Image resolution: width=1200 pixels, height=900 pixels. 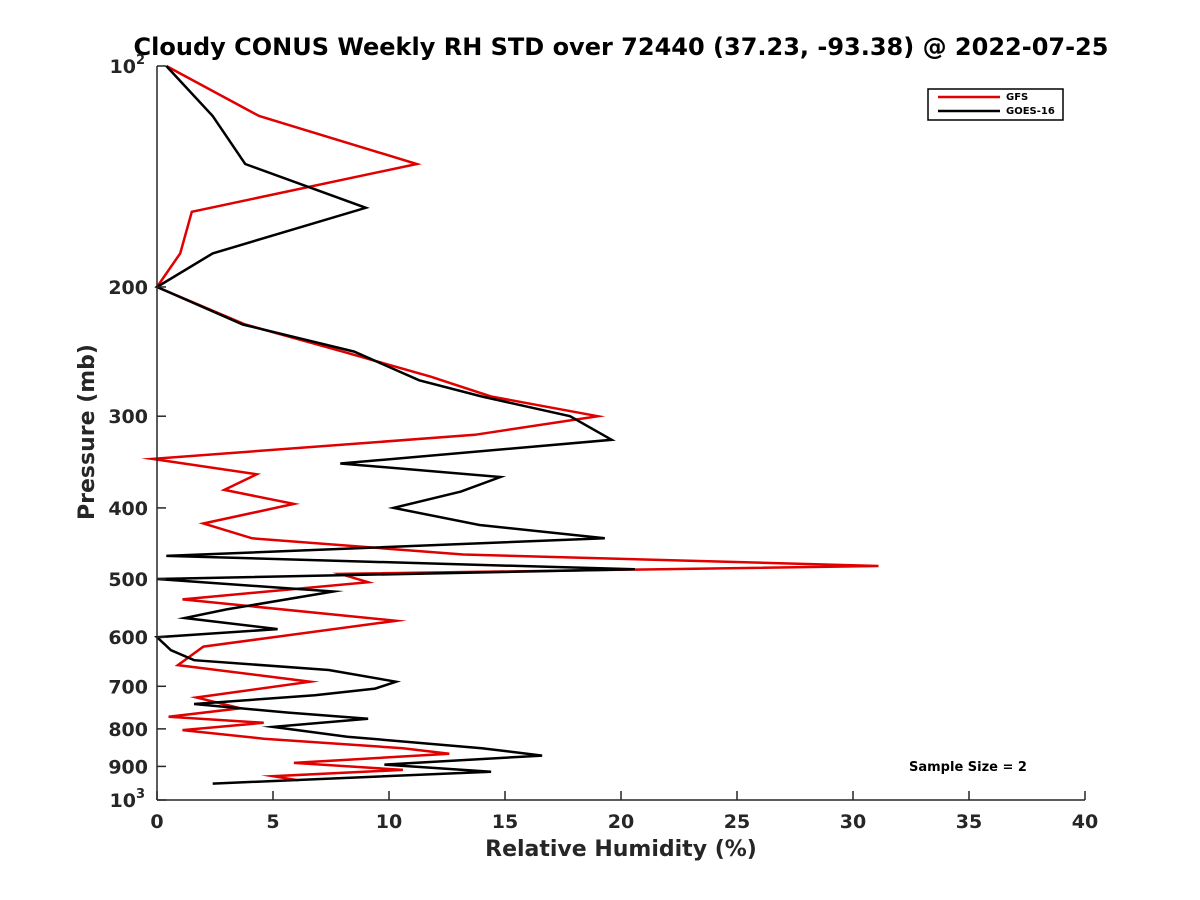 What do you see at coordinates (128, 417) in the screenshot?
I see `y-tick-label: 300` at bounding box center [128, 417].